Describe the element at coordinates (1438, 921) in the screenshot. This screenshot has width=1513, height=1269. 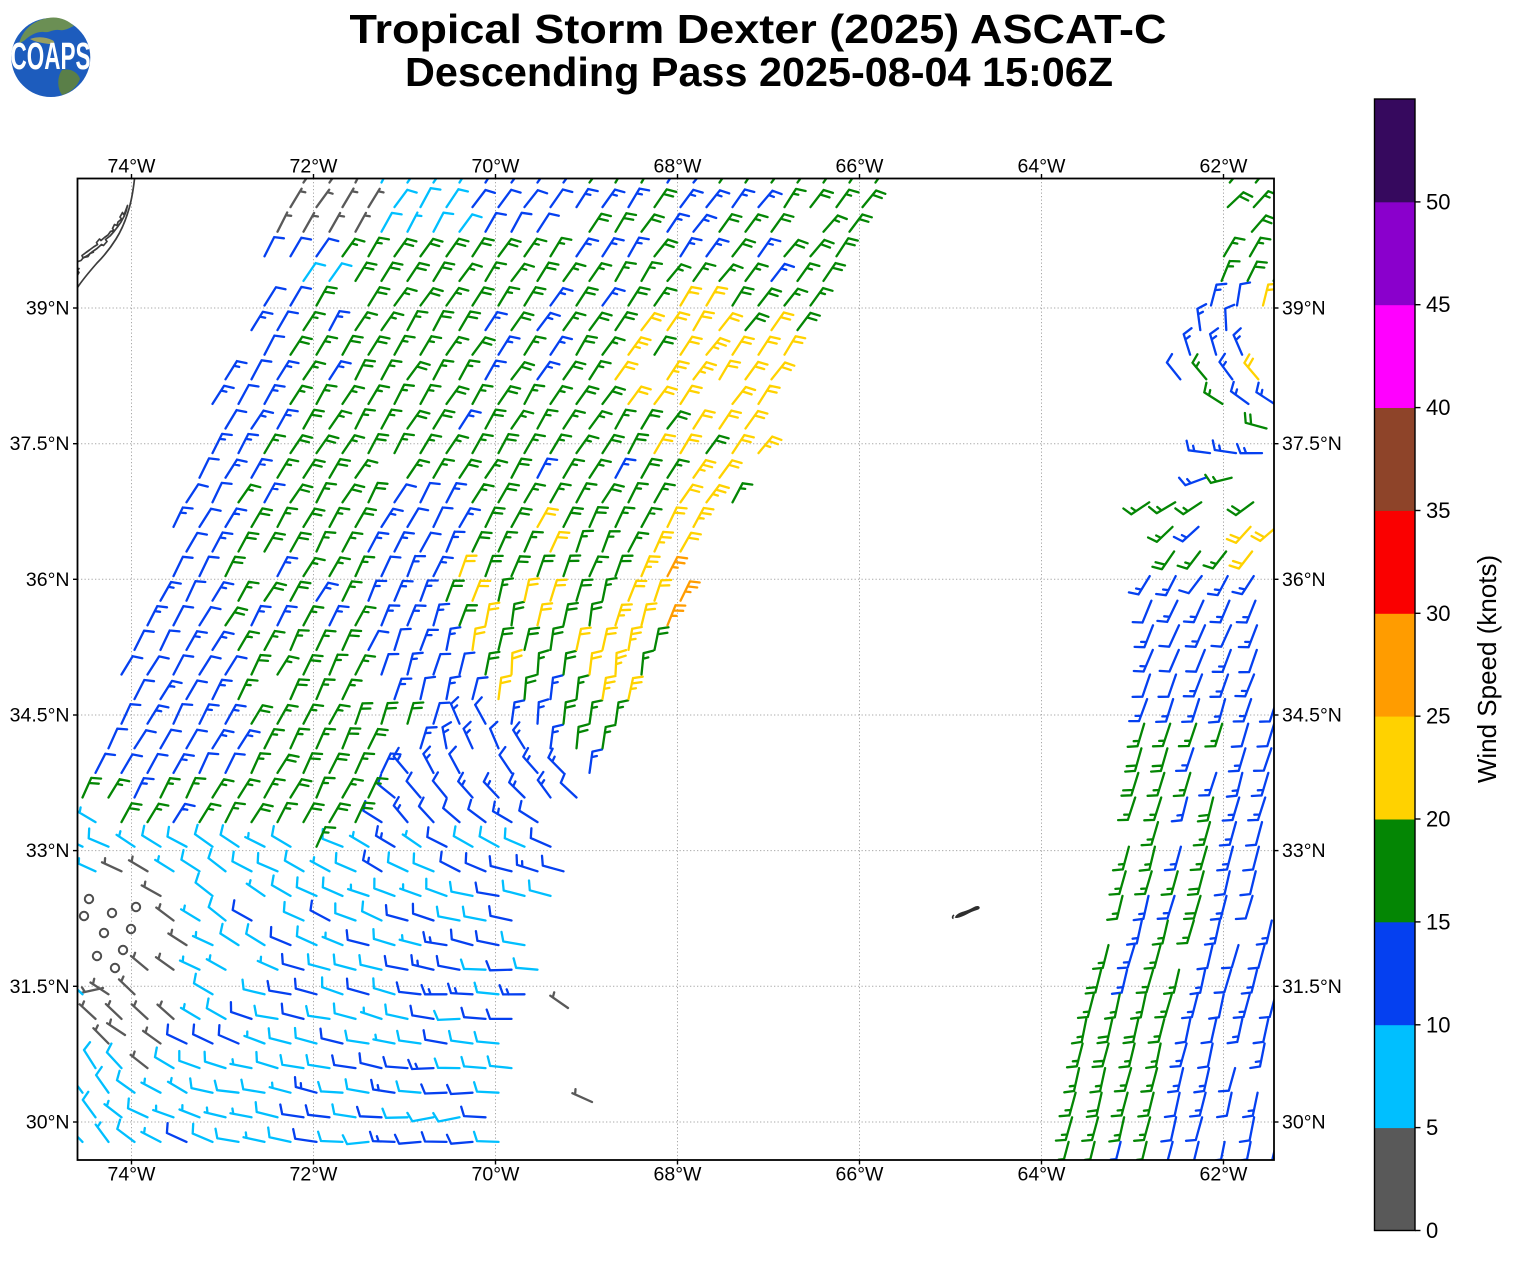
I see `svg-text: 15` at that location.